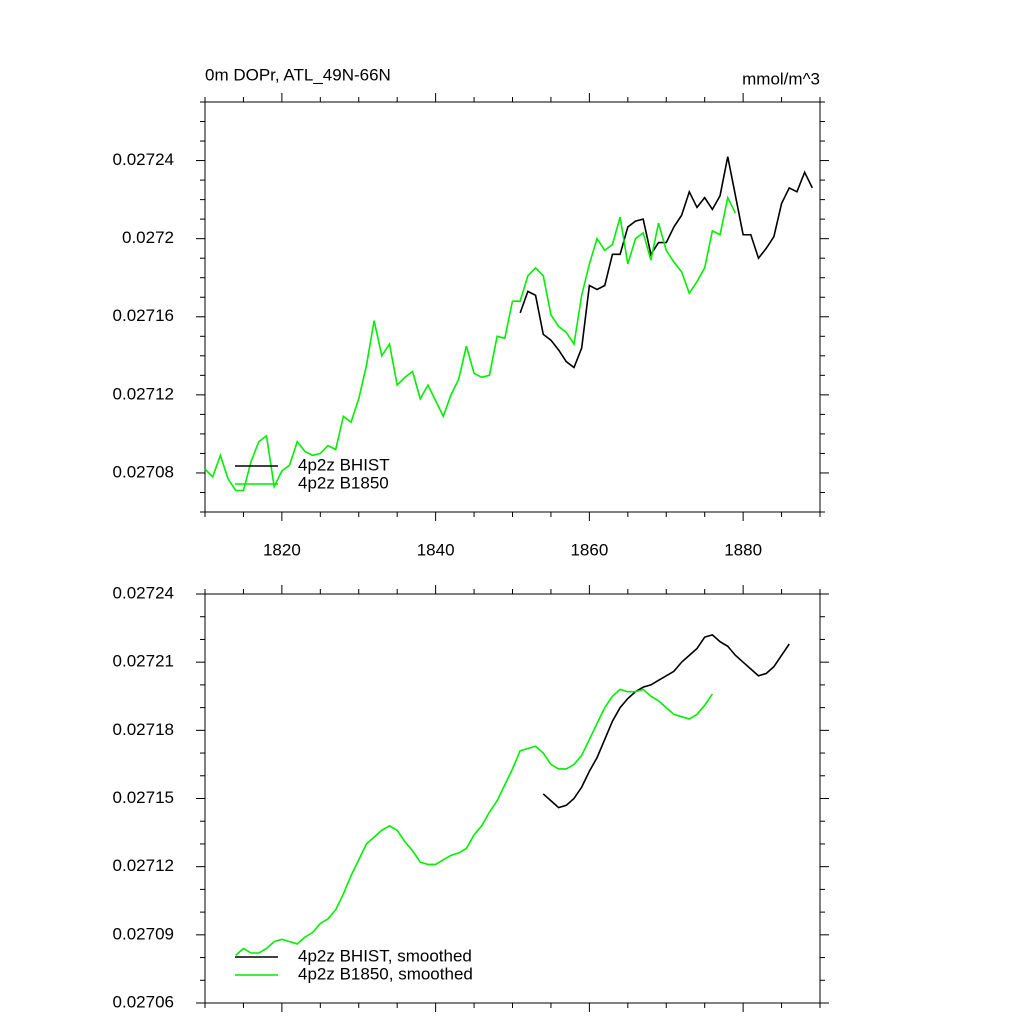  I want to click on y-tick-label: 0.0272, so click(148, 237).